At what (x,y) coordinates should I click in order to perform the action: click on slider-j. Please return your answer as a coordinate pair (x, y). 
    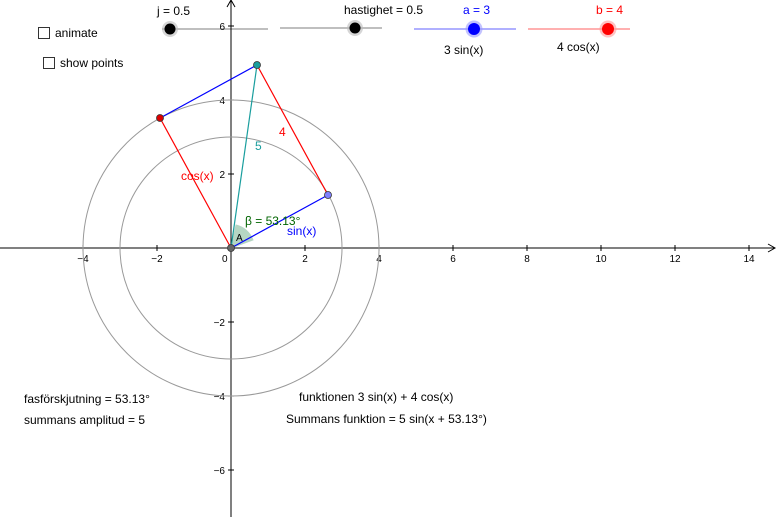
    Looking at the image, I should click on (215, 29).